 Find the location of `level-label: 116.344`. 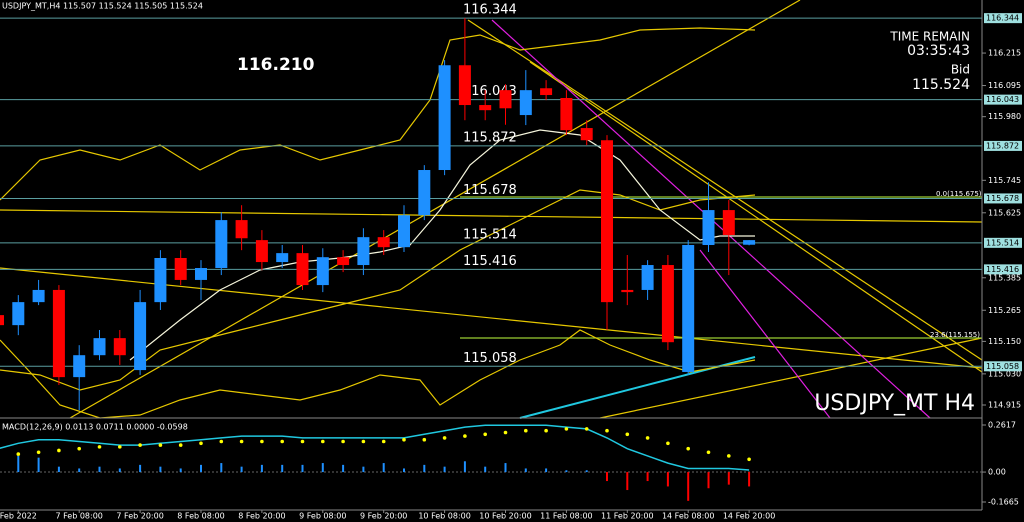

level-label: 116.344 is located at coordinates (490, 10).